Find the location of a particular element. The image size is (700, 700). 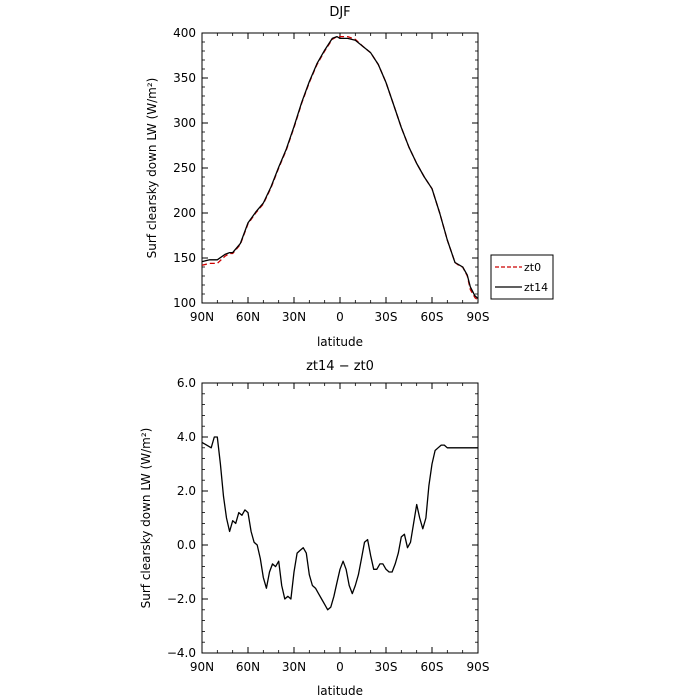

bottom-series is located at coordinates (339, 523).